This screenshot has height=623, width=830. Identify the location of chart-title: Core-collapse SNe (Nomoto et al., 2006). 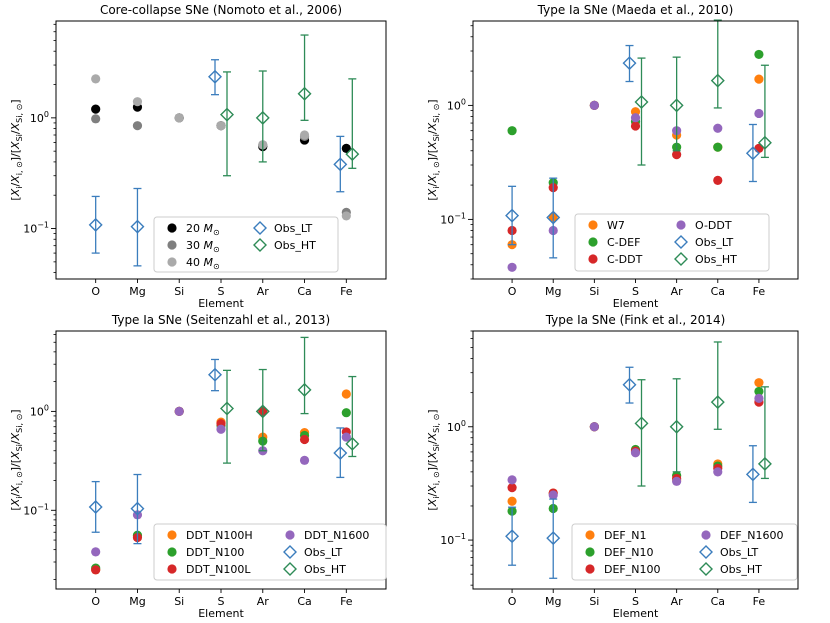
(221, 10).